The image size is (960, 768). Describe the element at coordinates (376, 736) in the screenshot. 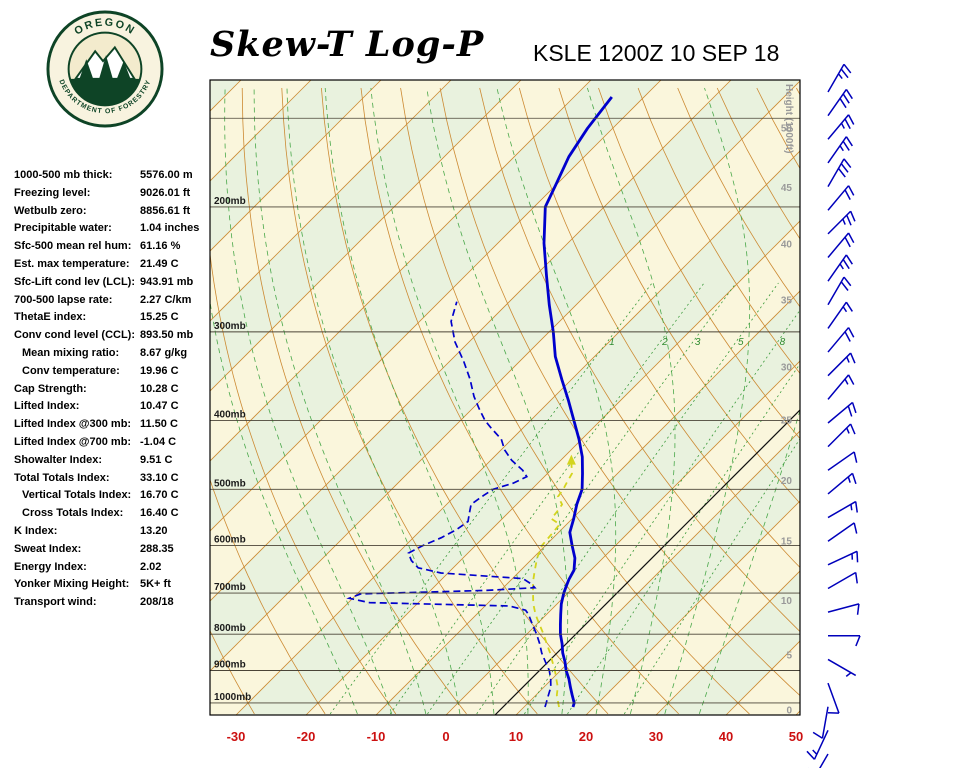

I see `temp-tick-label: -10` at that location.